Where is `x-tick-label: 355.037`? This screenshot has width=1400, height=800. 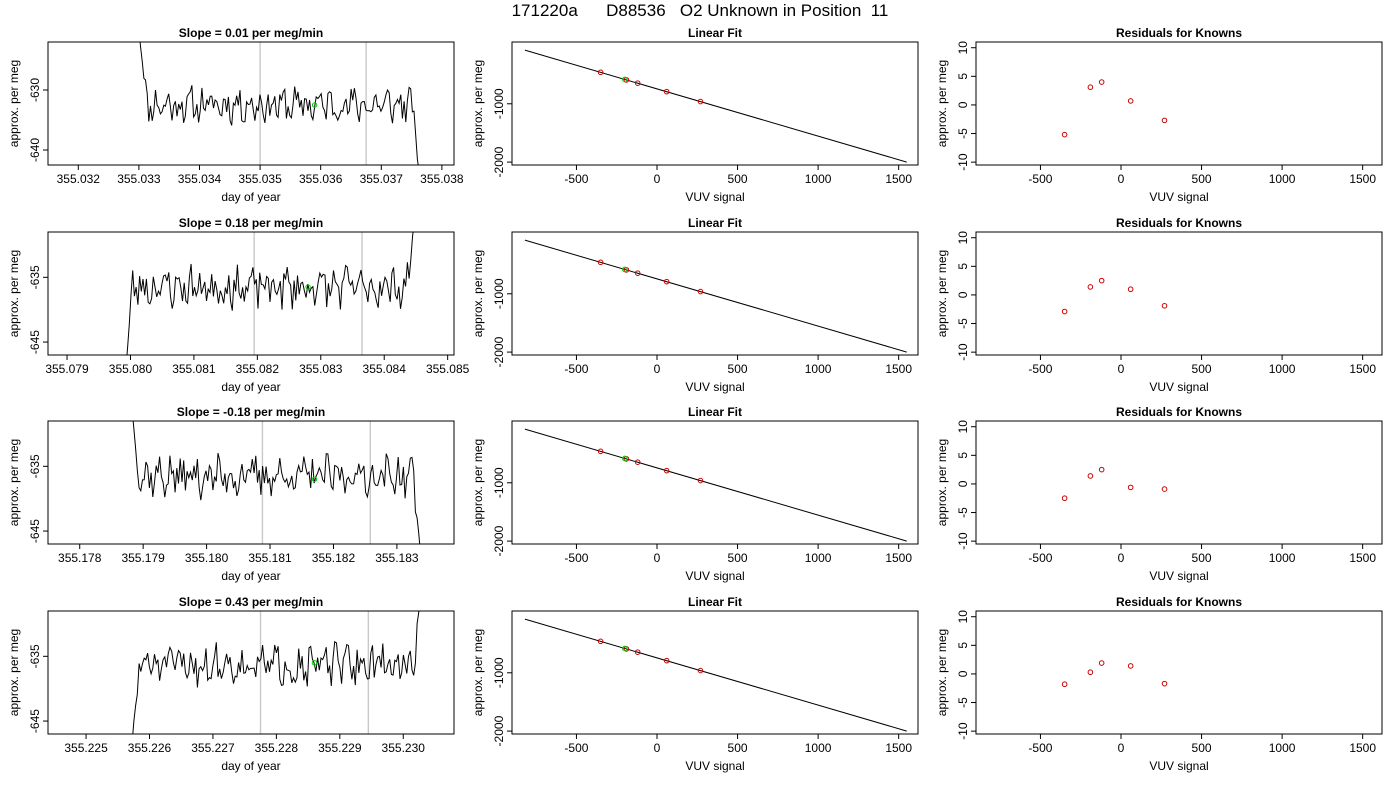
x-tick-label: 355.037 is located at coordinates (382, 179).